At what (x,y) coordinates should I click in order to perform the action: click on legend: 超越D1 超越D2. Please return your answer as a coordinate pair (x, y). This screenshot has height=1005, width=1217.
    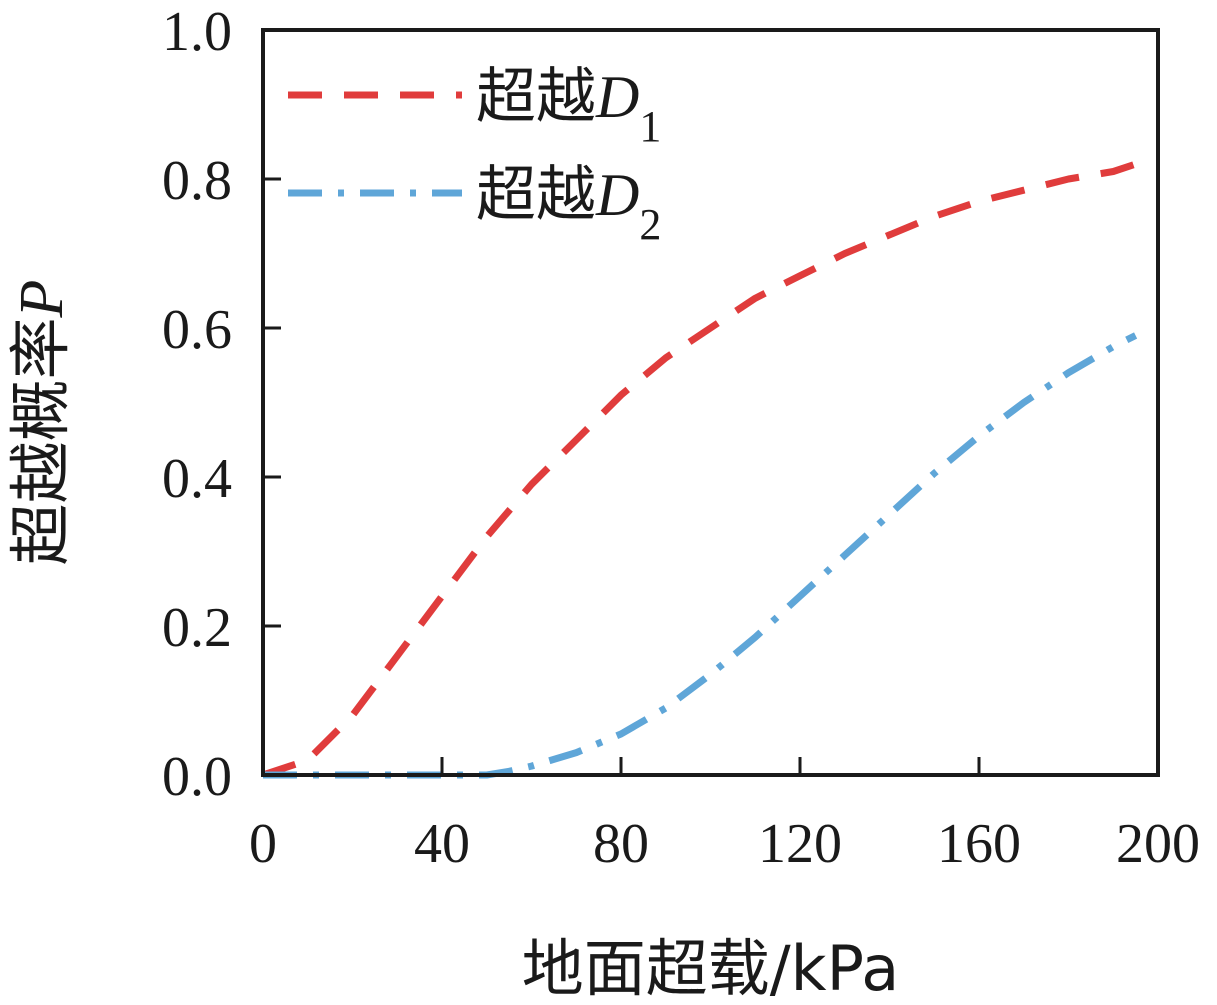
    Looking at the image, I should click on (474, 155).